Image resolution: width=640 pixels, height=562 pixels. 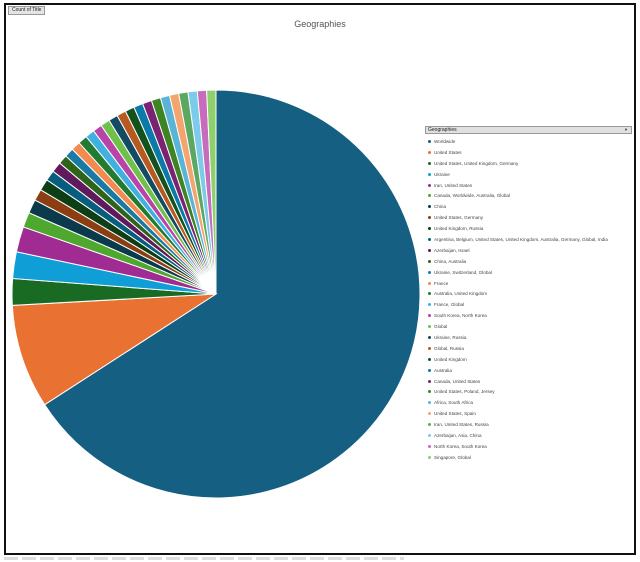 I want to click on legend-label: North Korea, South Korea, so click(x=460, y=446).